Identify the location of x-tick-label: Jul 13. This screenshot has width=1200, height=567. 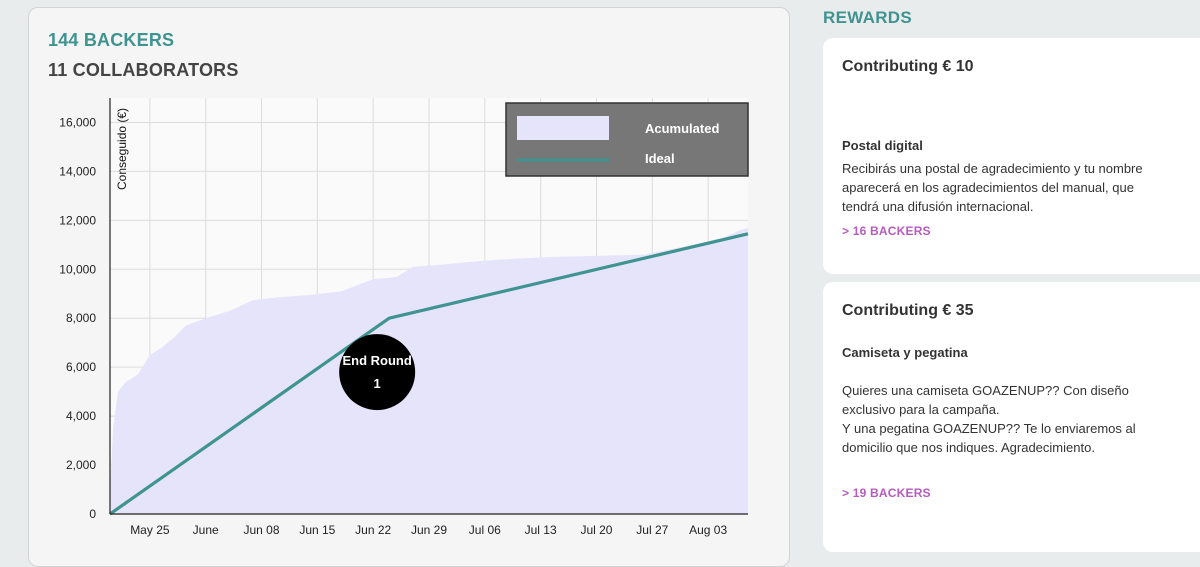
(541, 530).